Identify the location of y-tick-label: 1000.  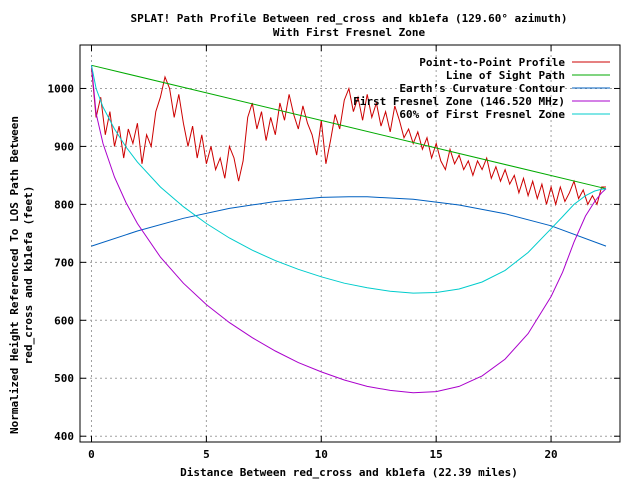
(61, 88).